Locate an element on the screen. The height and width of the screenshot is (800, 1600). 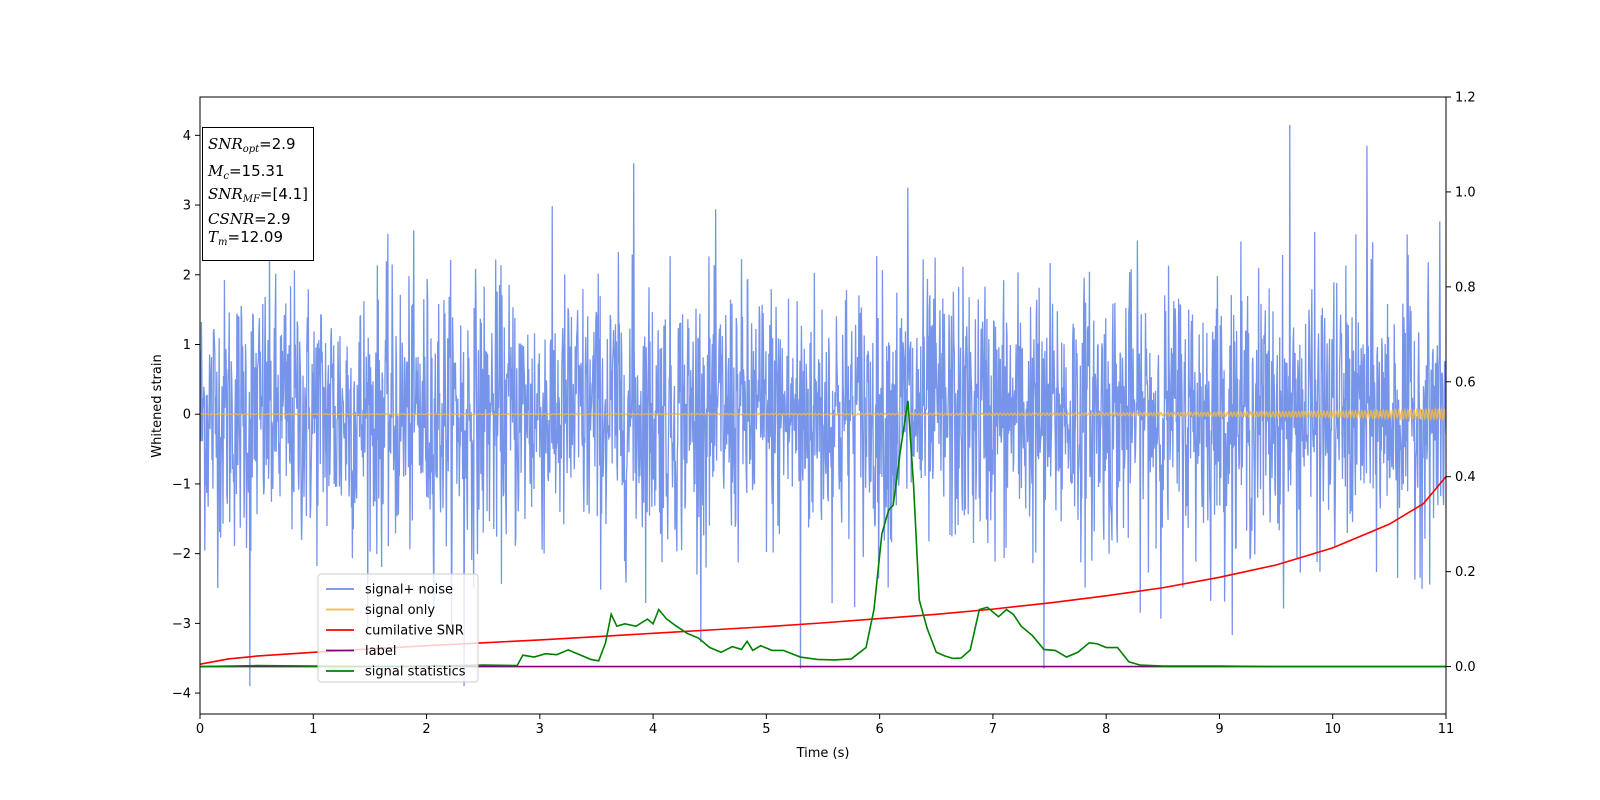
tm-line: Tm=12.09 is located at coordinates (246, 238).